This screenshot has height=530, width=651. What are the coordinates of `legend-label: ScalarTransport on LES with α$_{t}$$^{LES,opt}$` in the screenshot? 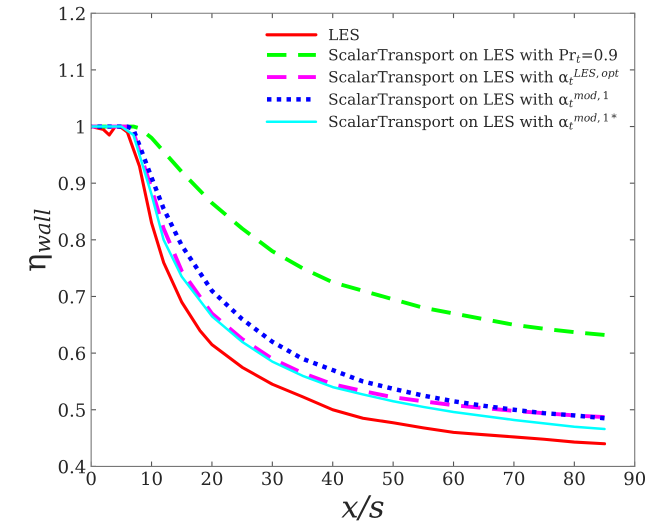 It's located at (474, 77).